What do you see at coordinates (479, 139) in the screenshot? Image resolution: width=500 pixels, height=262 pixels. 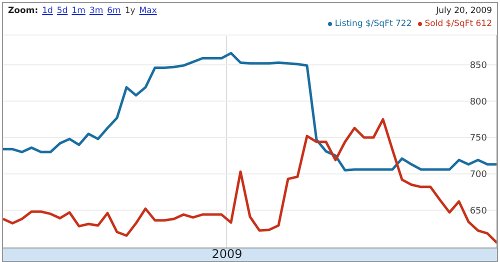 I see `y-tick-label: 750` at bounding box center [479, 139].